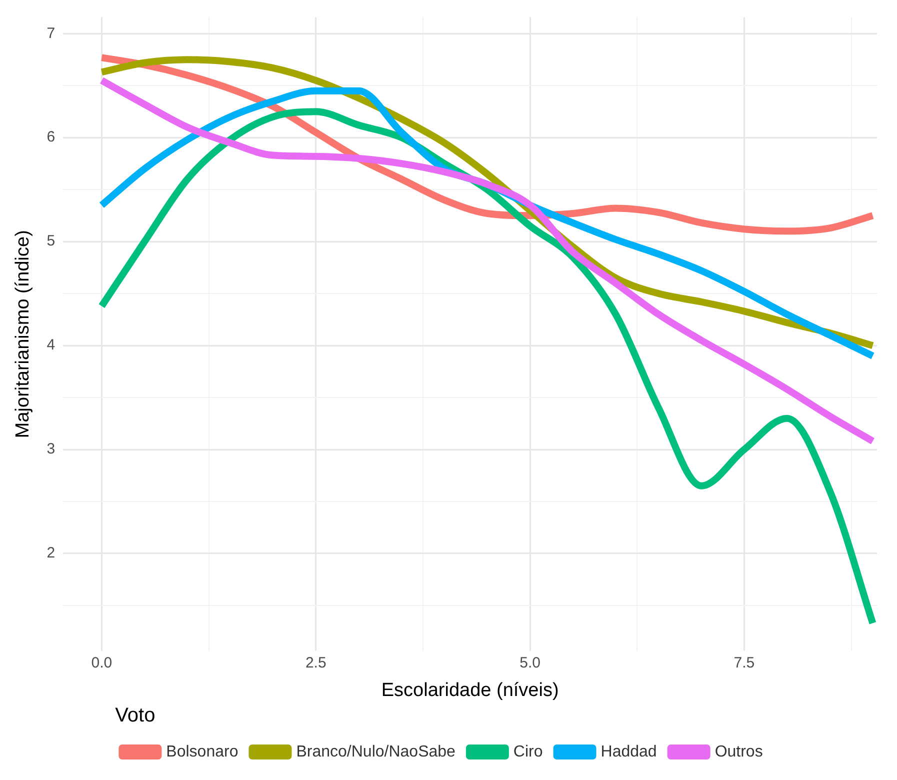 The image size is (897, 780). What do you see at coordinates (315, 663) in the screenshot?
I see `x-tick-label: 2.5` at bounding box center [315, 663].